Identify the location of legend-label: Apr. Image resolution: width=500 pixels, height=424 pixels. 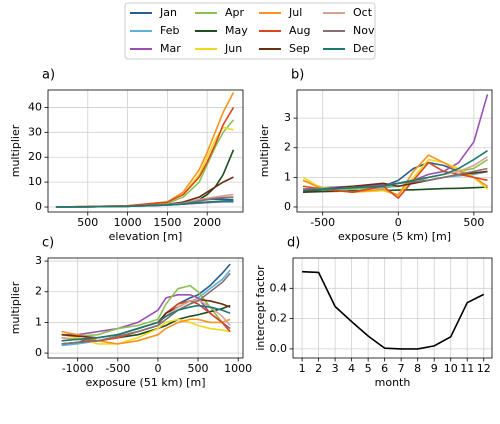
(235, 12).